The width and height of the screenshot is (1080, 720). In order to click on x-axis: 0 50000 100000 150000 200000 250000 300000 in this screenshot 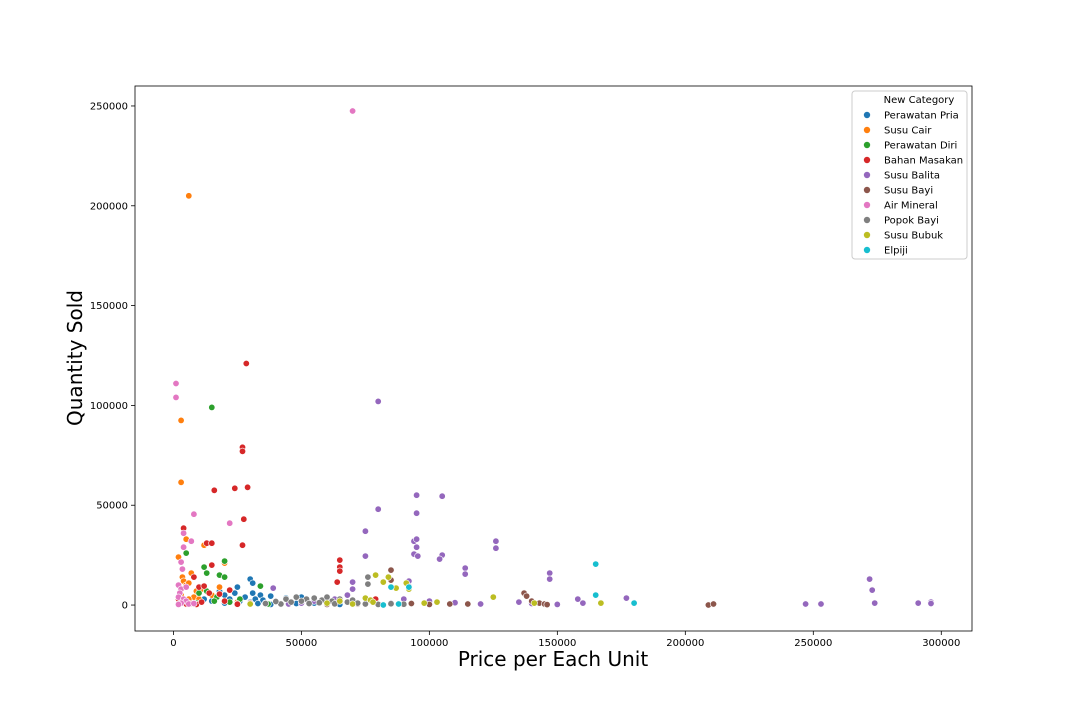, I will do `click(565, 640)`.